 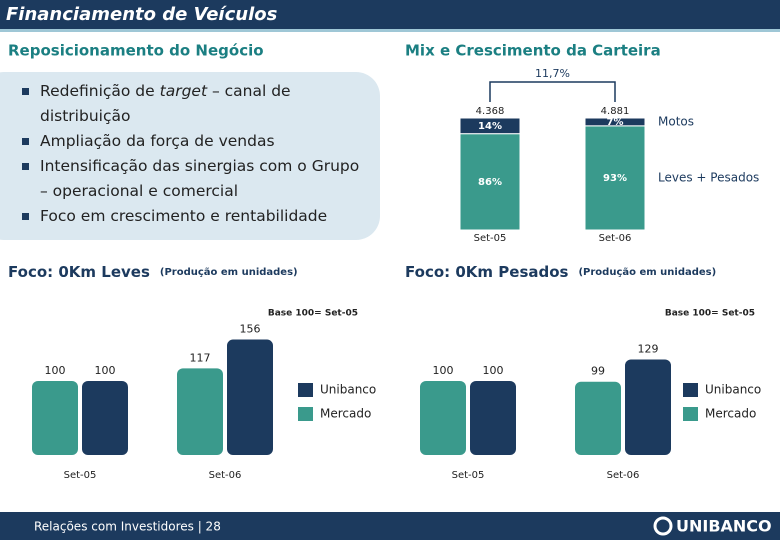 I want to click on header-bar, so click(x=390, y=14).